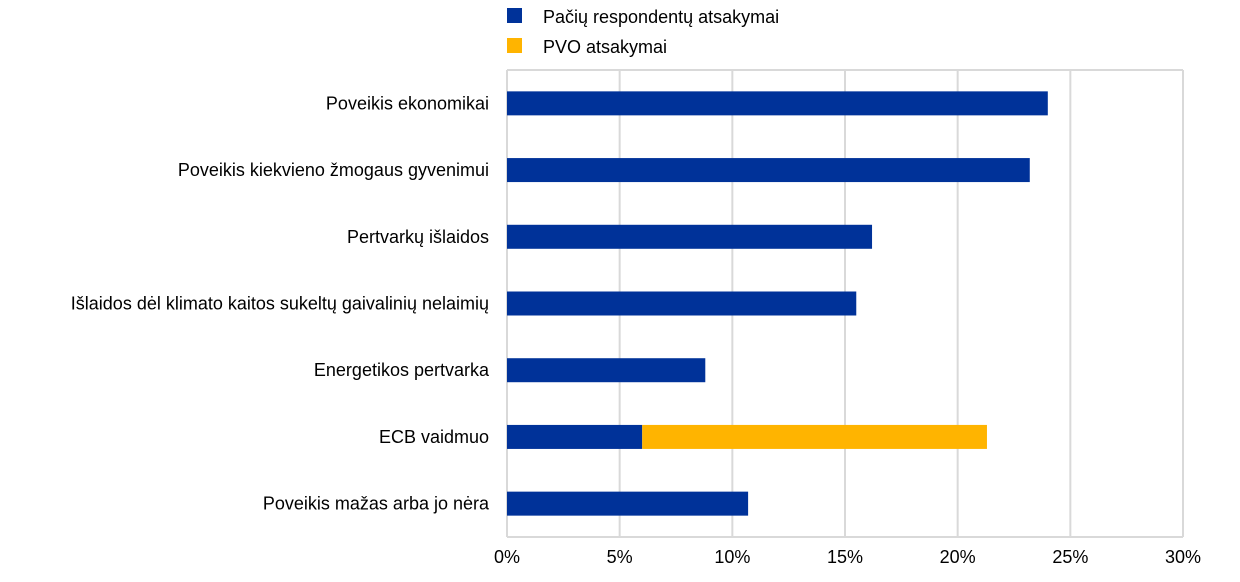  Describe the element at coordinates (1183, 557) in the screenshot. I see `x-tick-label: 30%` at that location.